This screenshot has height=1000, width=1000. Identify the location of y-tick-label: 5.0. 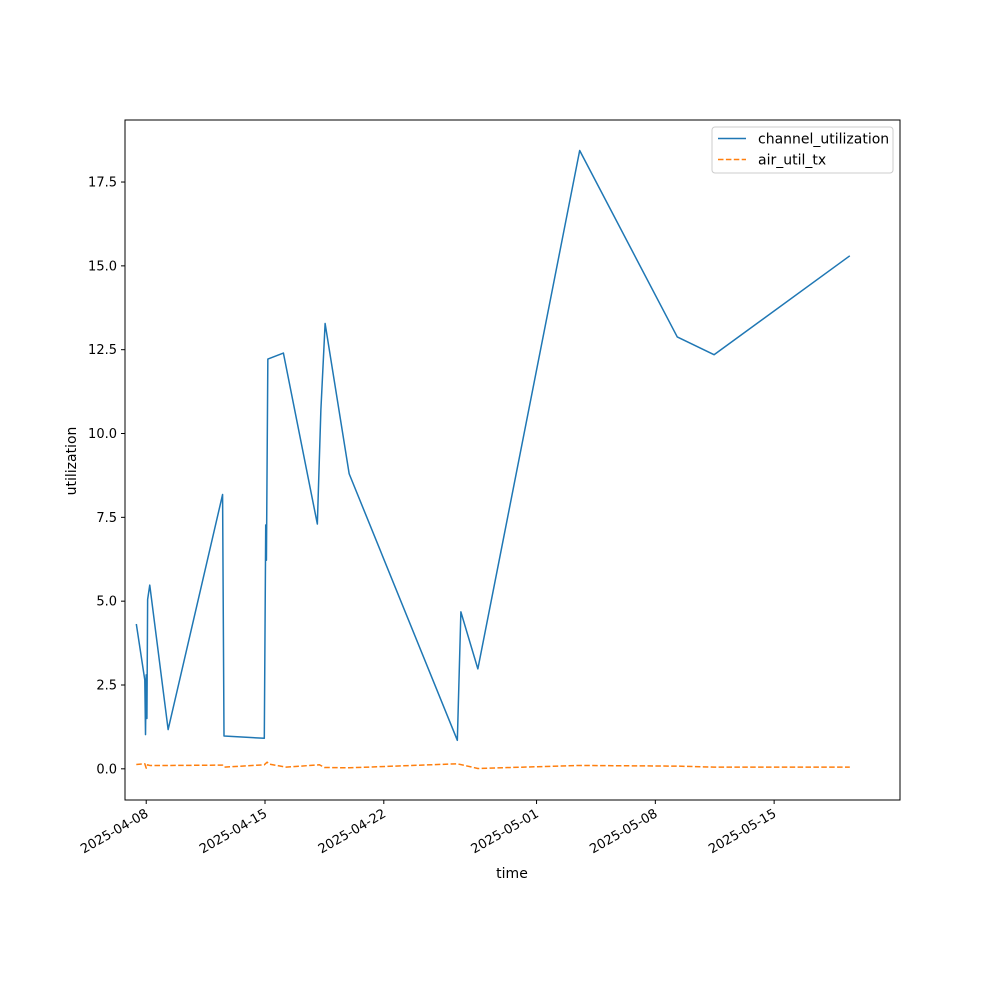
(106, 602).